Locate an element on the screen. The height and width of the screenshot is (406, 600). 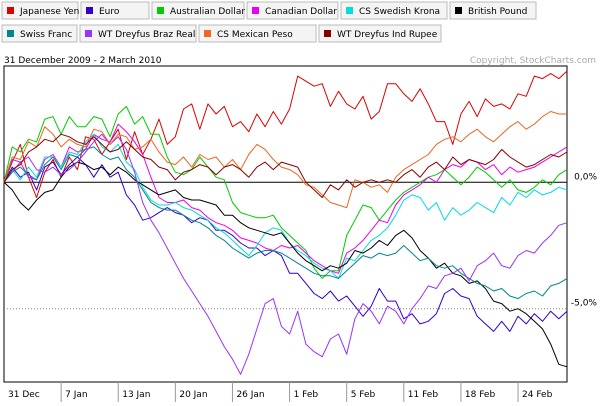
x-label-18-feb: 18 Feb is located at coordinates (480, 395).